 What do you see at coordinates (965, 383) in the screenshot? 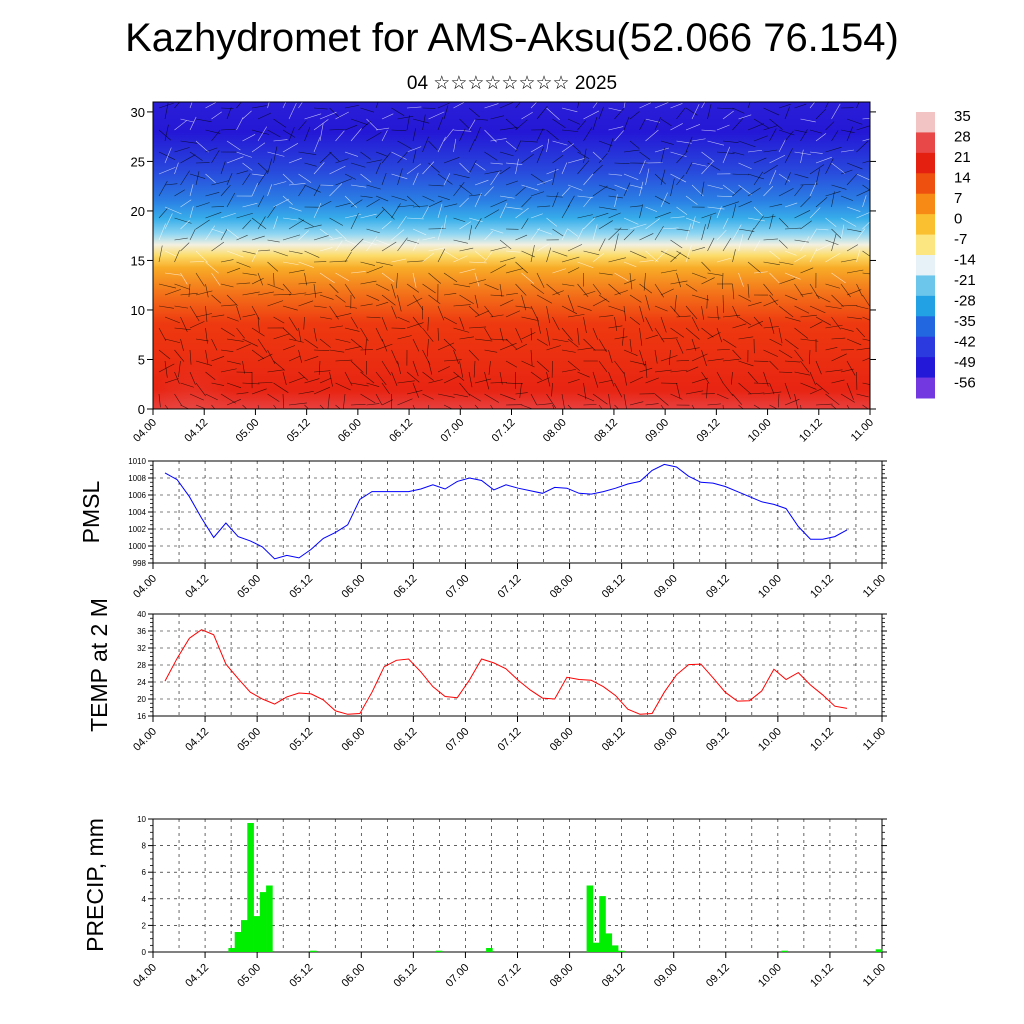
I see `colorbar-label: -56` at bounding box center [965, 383].